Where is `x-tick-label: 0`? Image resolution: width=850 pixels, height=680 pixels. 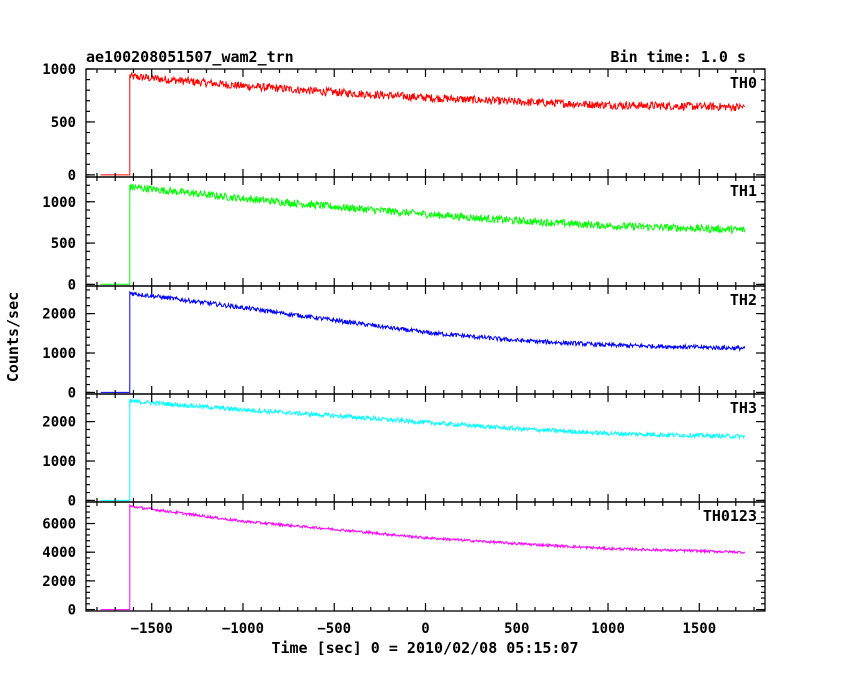 x-tick-label: 0 is located at coordinates (425, 629).